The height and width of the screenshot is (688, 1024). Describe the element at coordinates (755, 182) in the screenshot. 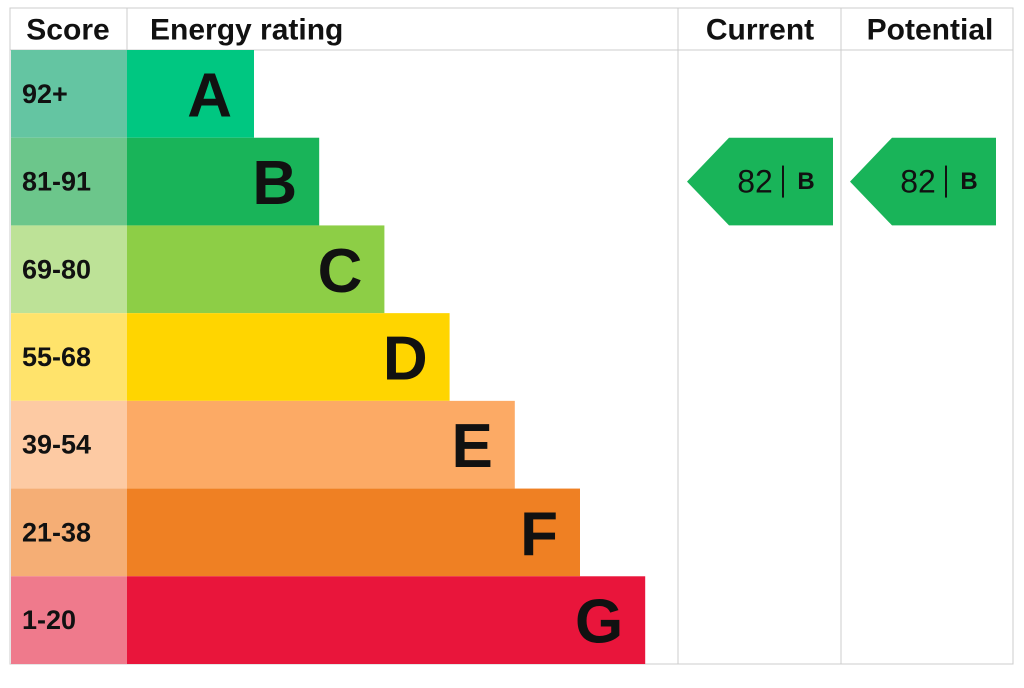

I see `current-score: 82` at that location.